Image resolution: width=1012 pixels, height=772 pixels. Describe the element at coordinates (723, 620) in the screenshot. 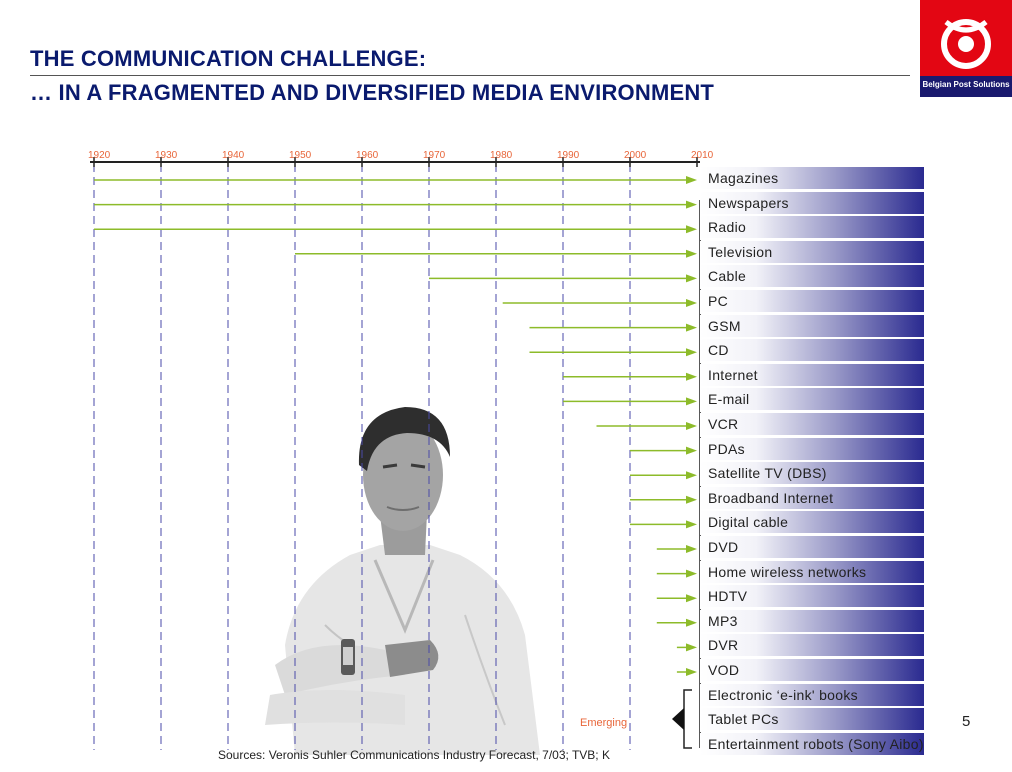

I see `media-label: MP3` at that location.